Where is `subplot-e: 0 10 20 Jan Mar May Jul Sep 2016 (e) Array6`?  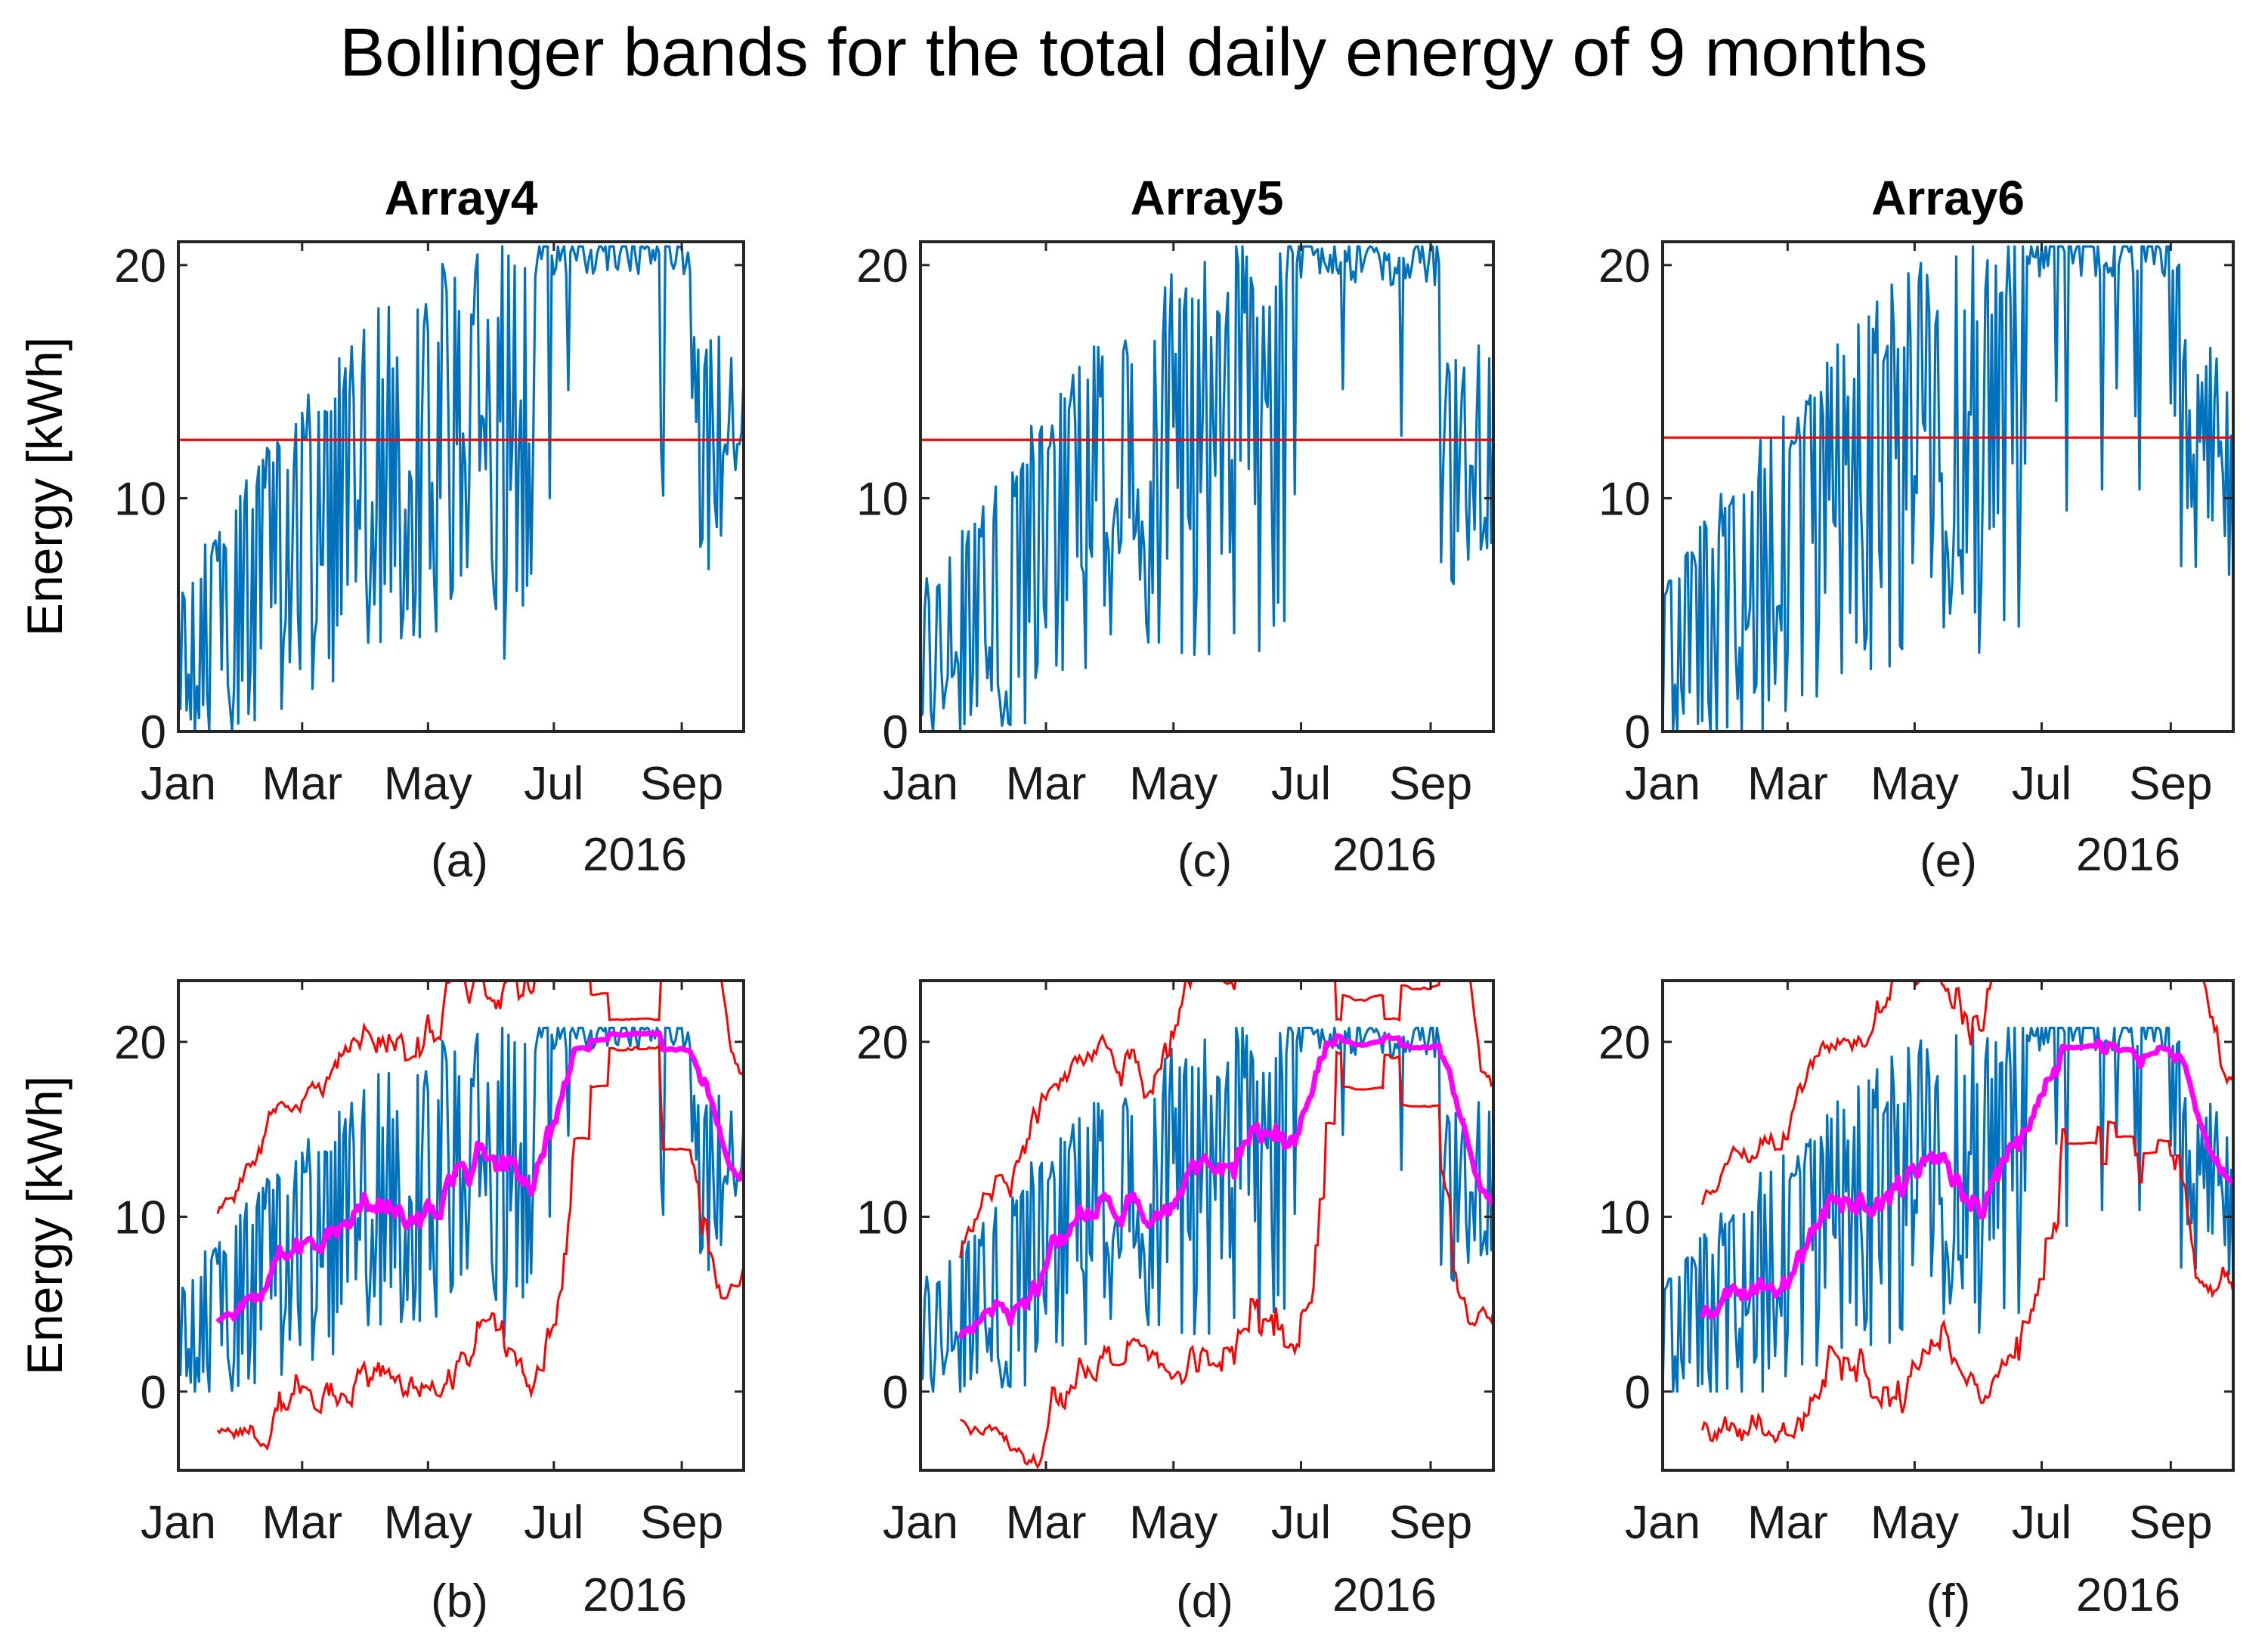
subplot-e: 0 10 20 Jan Mar May Jul Sep 2016 (e) Array6 is located at coordinates (1916, 529).